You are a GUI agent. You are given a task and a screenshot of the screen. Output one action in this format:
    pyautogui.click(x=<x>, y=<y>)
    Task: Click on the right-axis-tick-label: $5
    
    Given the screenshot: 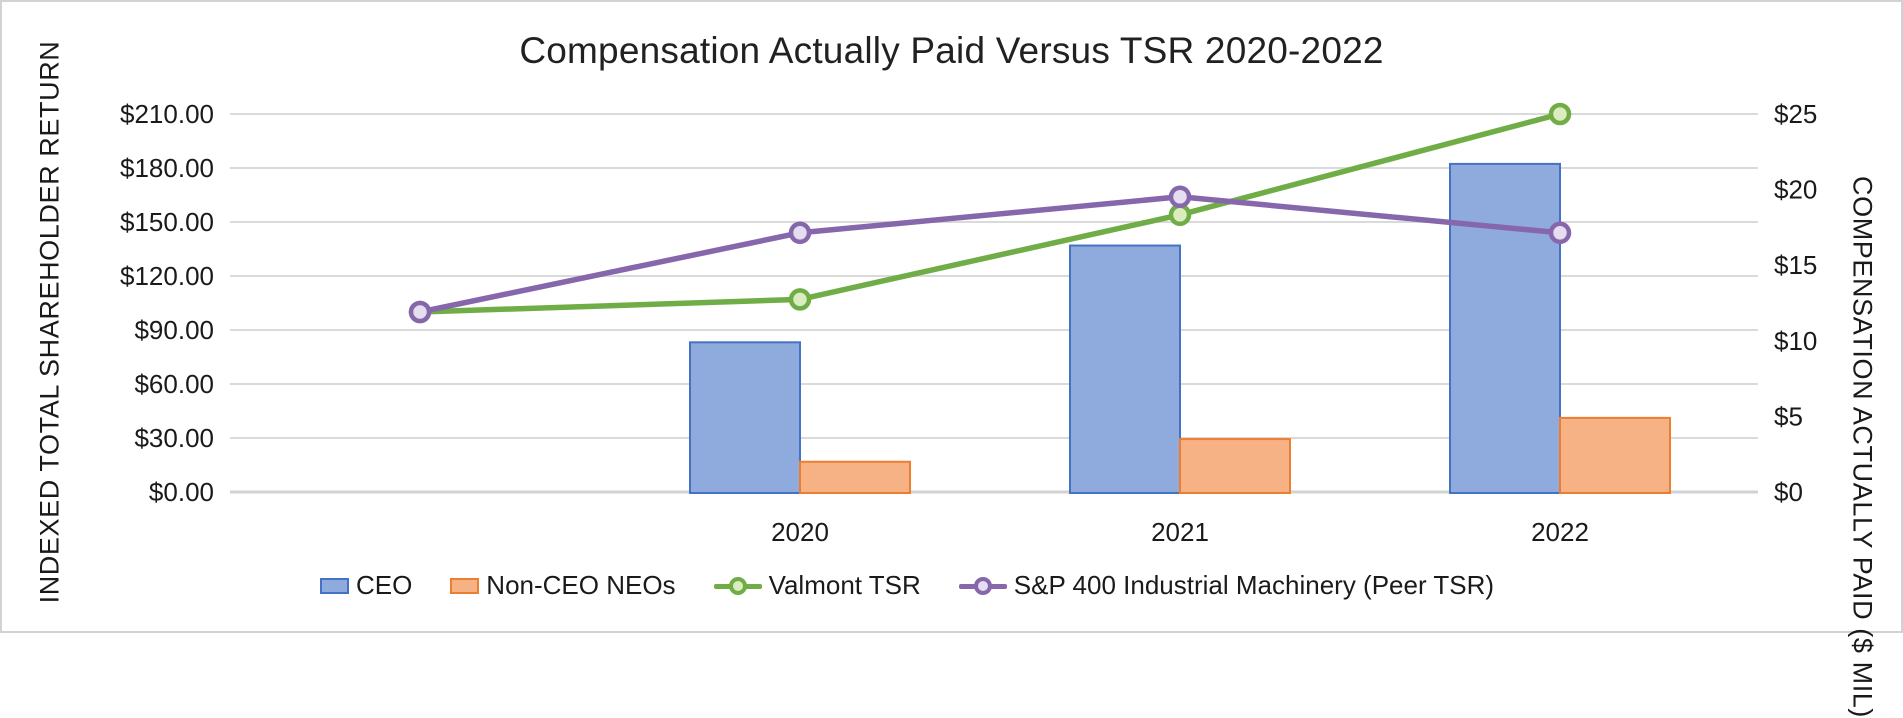 What is the action you would take?
    pyautogui.click(x=1788, y=416)
    